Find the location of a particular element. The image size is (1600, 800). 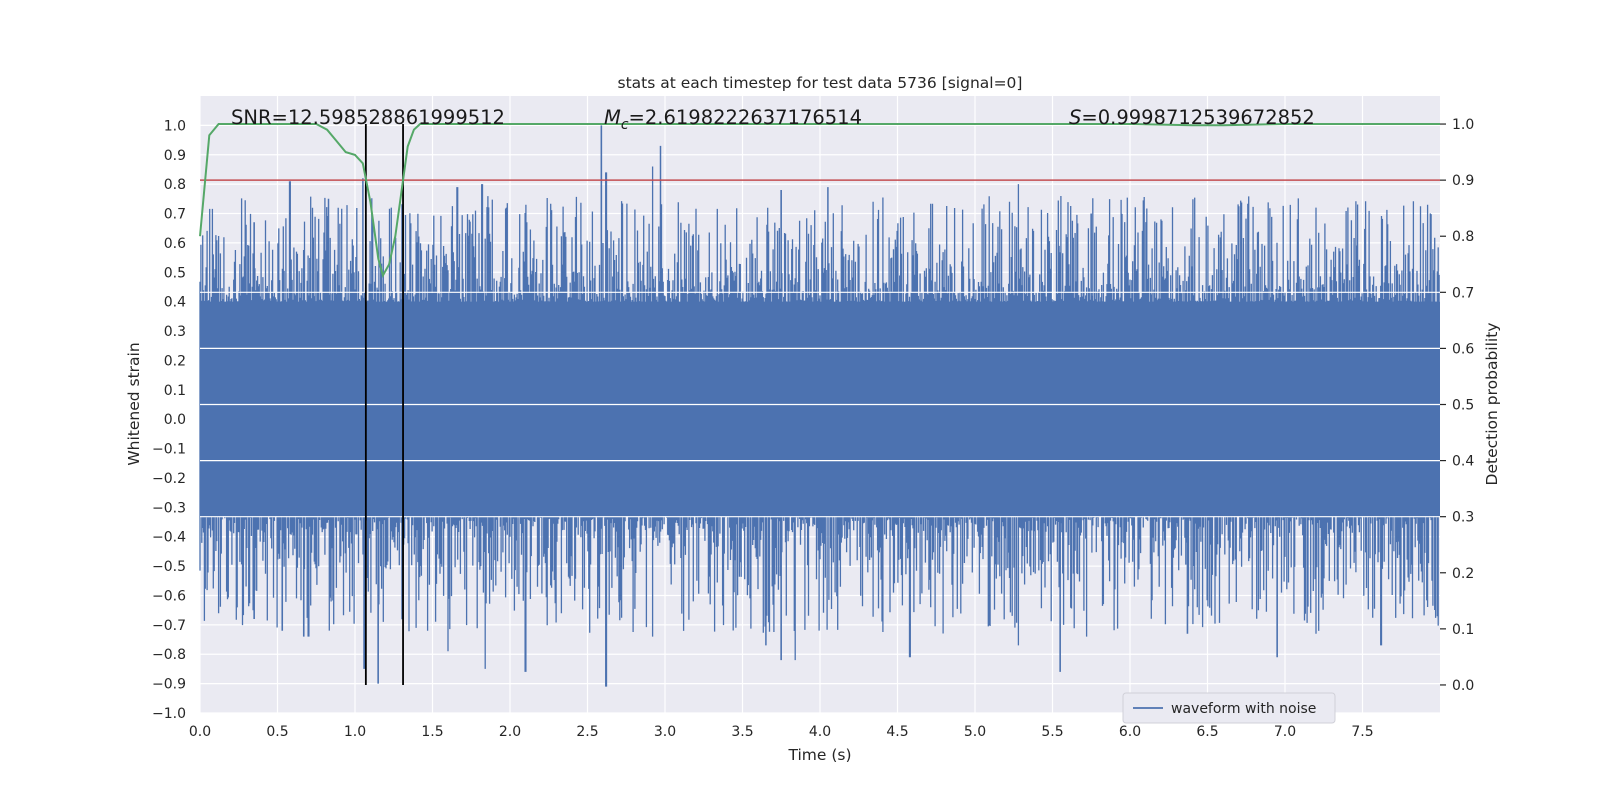

y-left-axis-label: Whitened strain is located at coordinates (134, 403).